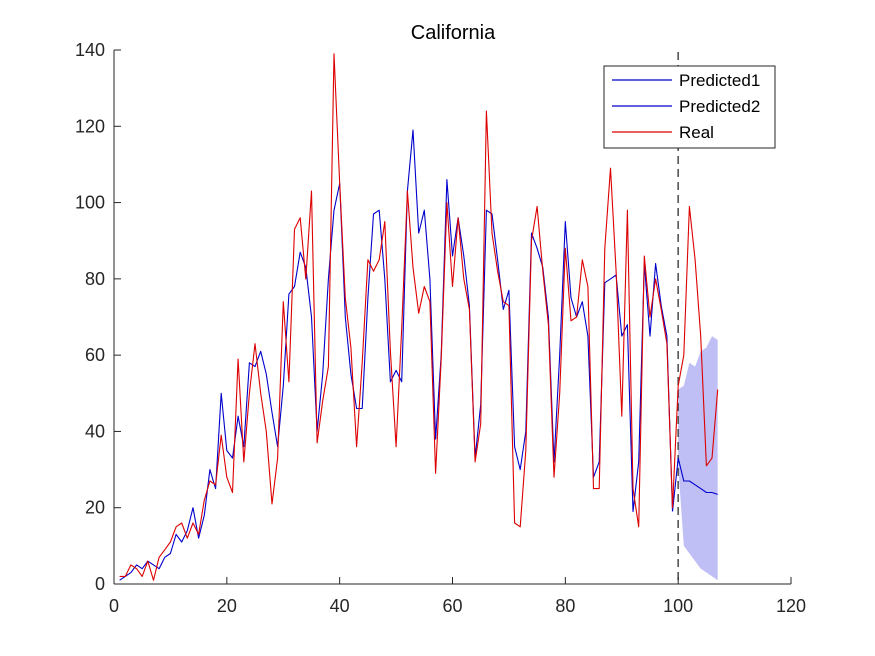 This screenshot has width=875, height=656. I want to click on y-tick-label: 0, so click(100, 584).